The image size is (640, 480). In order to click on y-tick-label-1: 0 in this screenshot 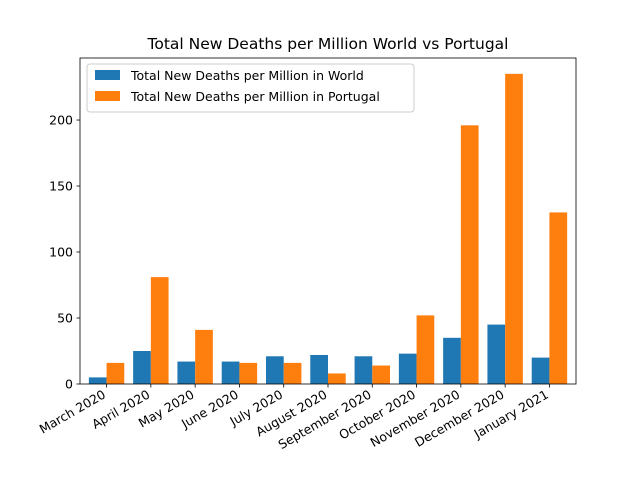, I will do `click(69, 384)`.